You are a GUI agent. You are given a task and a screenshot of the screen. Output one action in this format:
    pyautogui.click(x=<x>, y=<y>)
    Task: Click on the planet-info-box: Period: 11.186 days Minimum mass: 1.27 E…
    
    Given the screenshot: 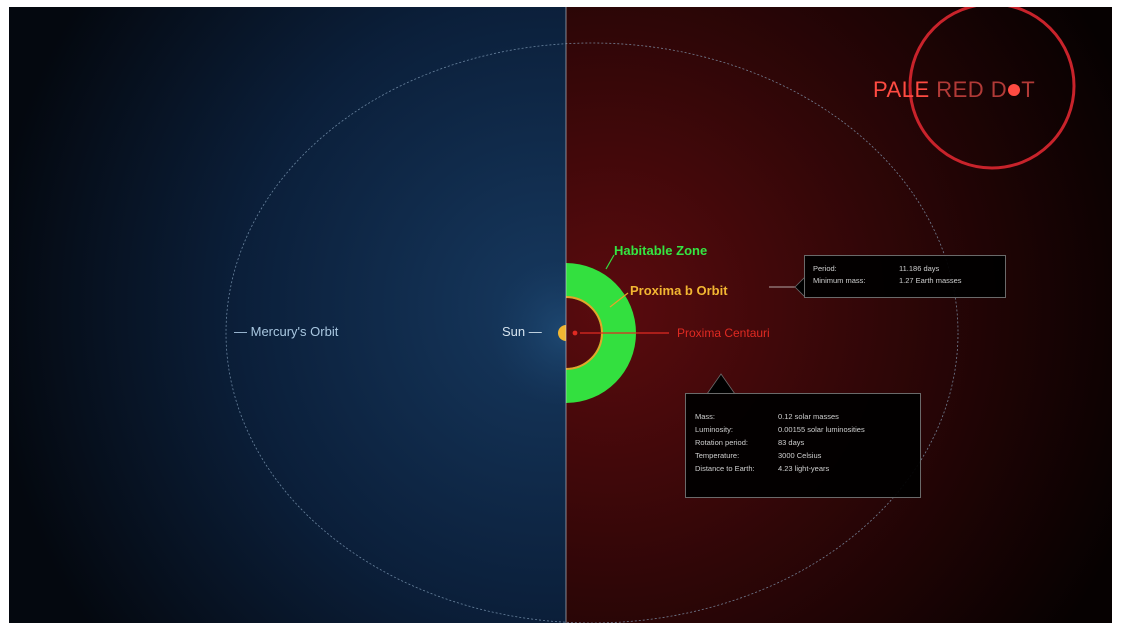 What is the action you would take?
    pyautogui.click(x=905, y=276)
    